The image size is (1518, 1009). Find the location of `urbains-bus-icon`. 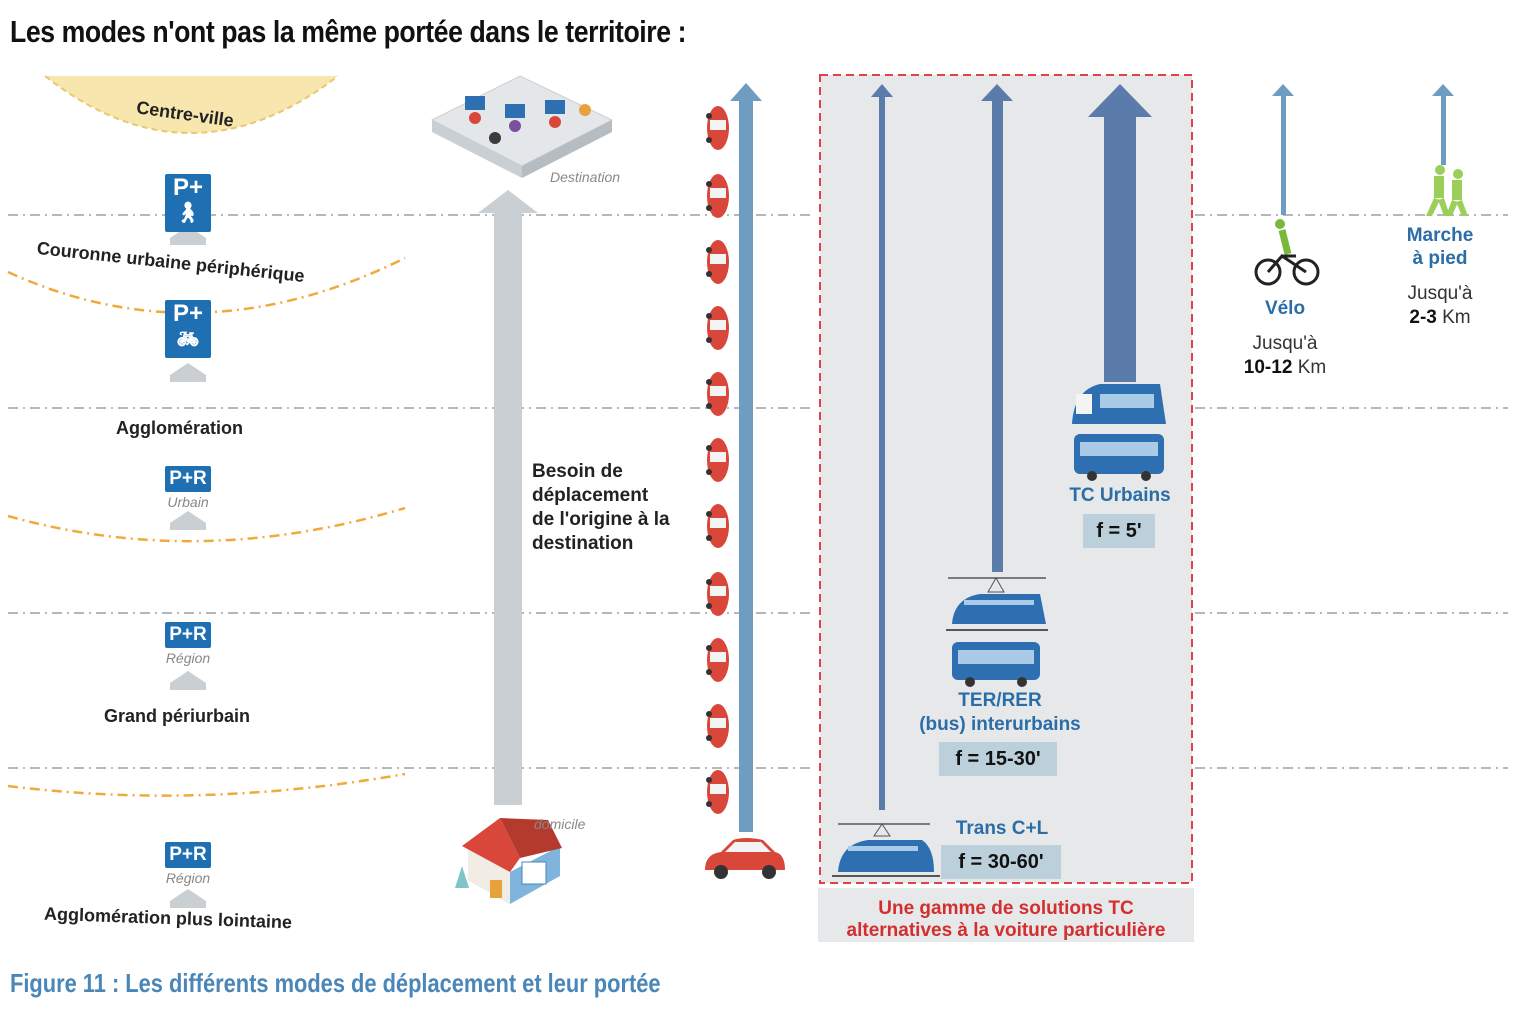

urbains-bus-icon is located at coordinates (1119, 457).